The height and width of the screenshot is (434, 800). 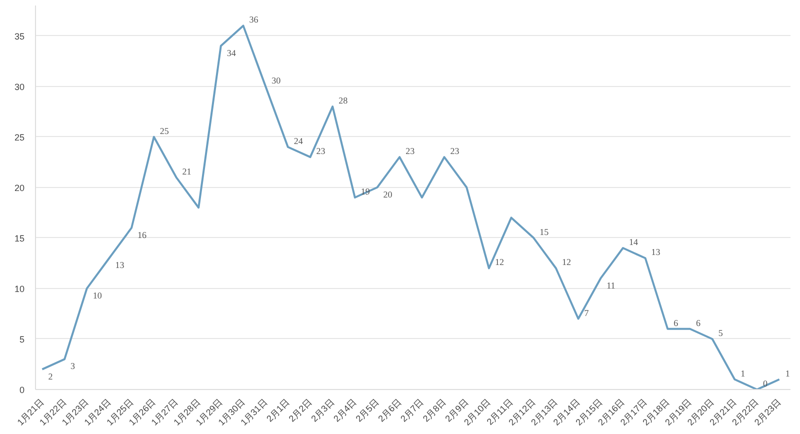 I want to click on y-tick-label: 15, so click(x=19, y=238).